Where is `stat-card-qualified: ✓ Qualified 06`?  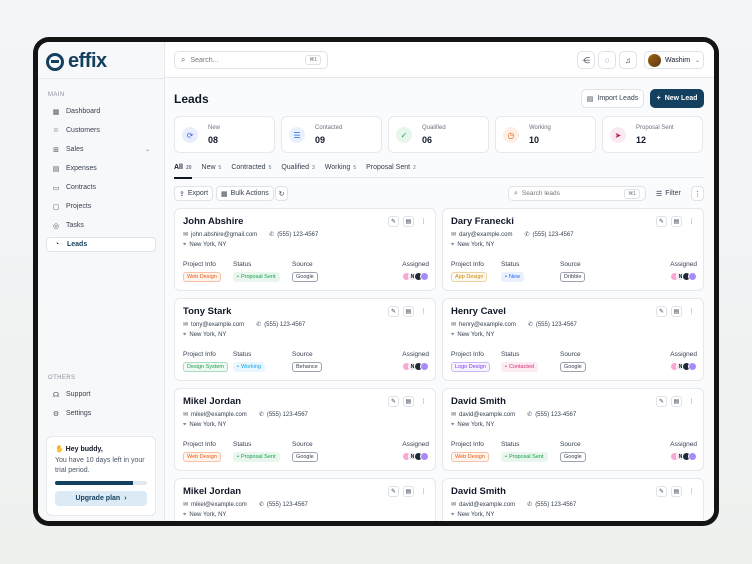 stat-card-qualified: ✓ Qualified 06 is located at coordinates (438, 134).